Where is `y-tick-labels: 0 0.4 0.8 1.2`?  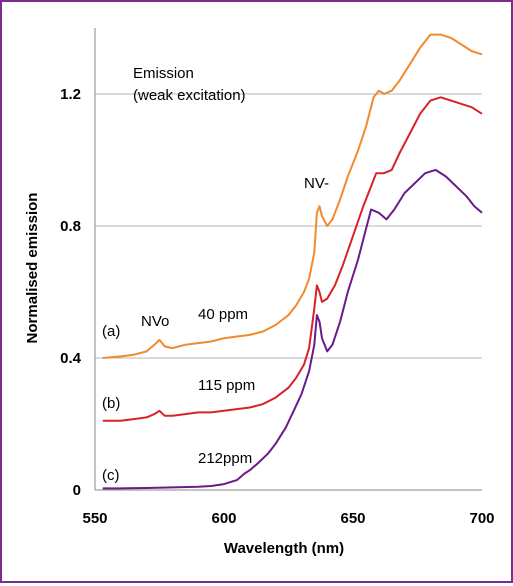
y-tick-labels: 0 0.4 0.8 1.2 is located at coordinates (71, 292).